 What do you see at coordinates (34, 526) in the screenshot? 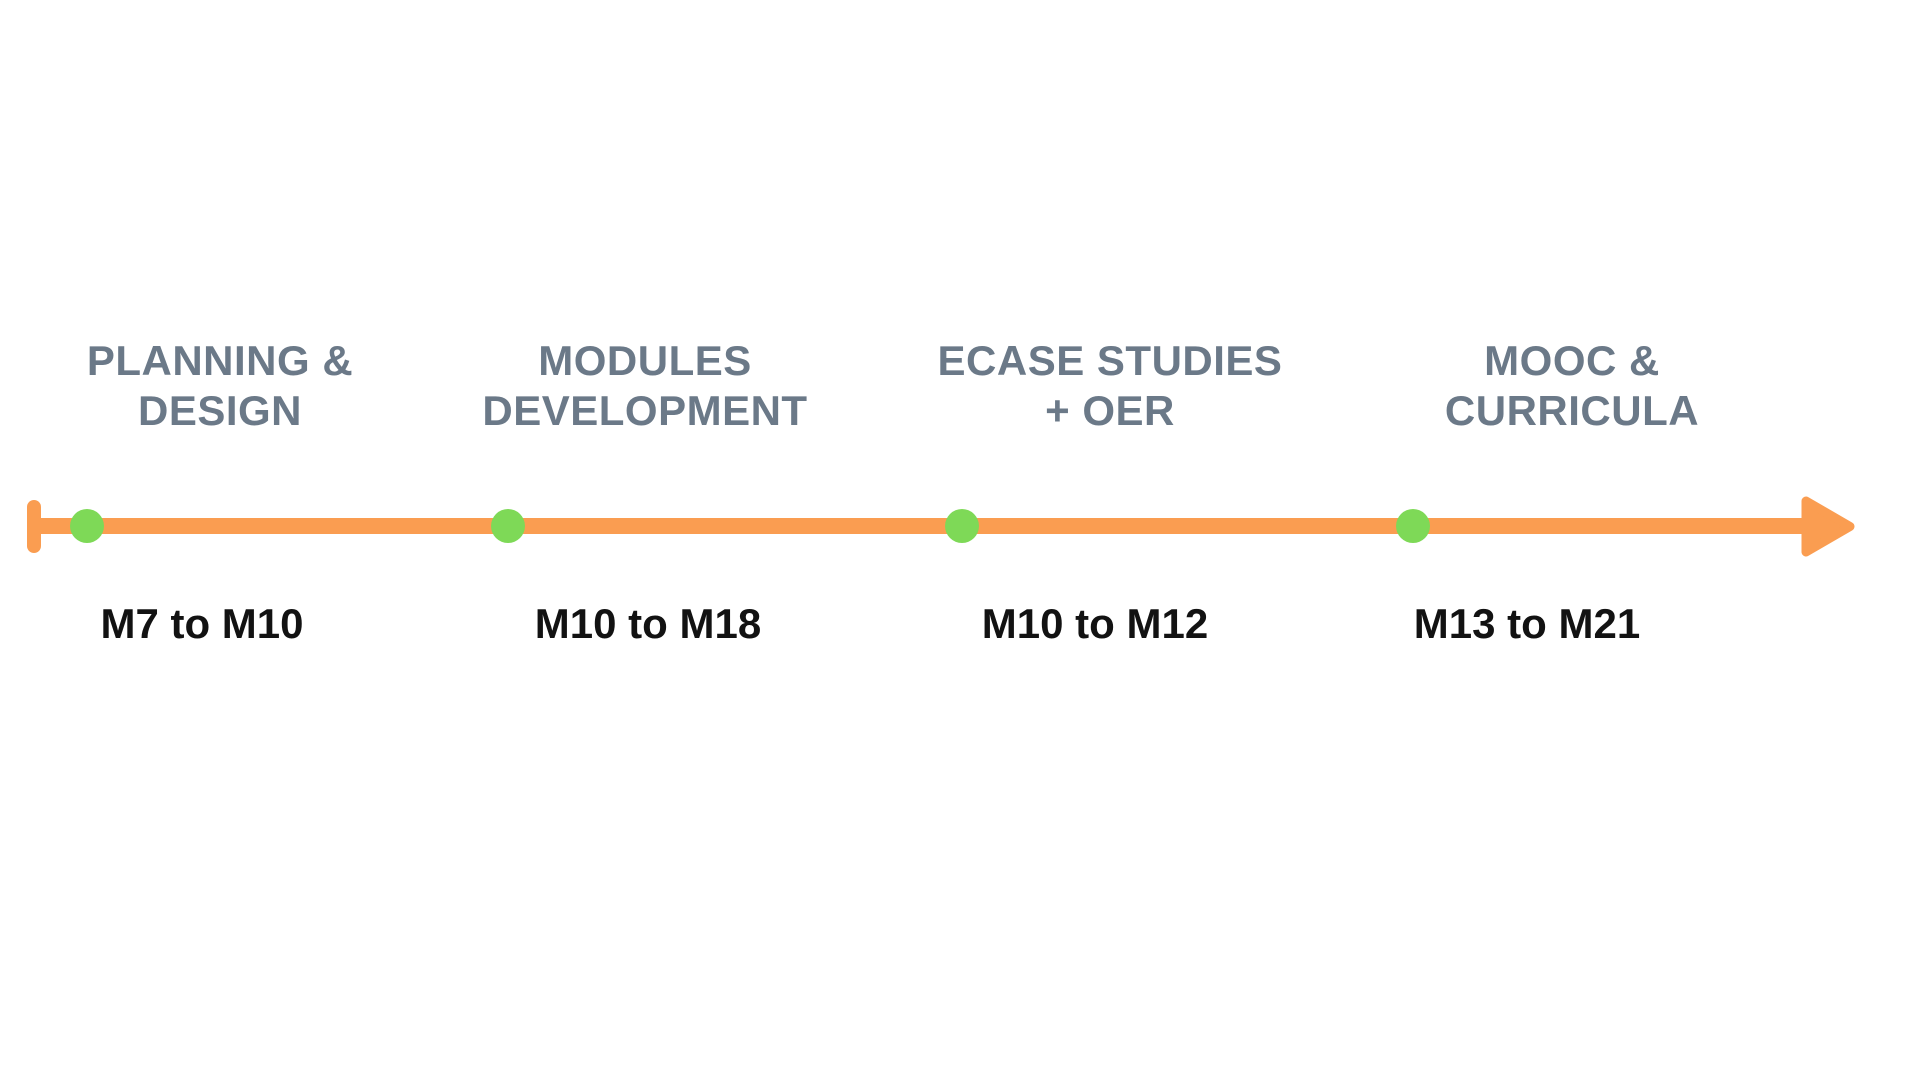
I see `timeline-start-cap` at bounding box center [34, 526].